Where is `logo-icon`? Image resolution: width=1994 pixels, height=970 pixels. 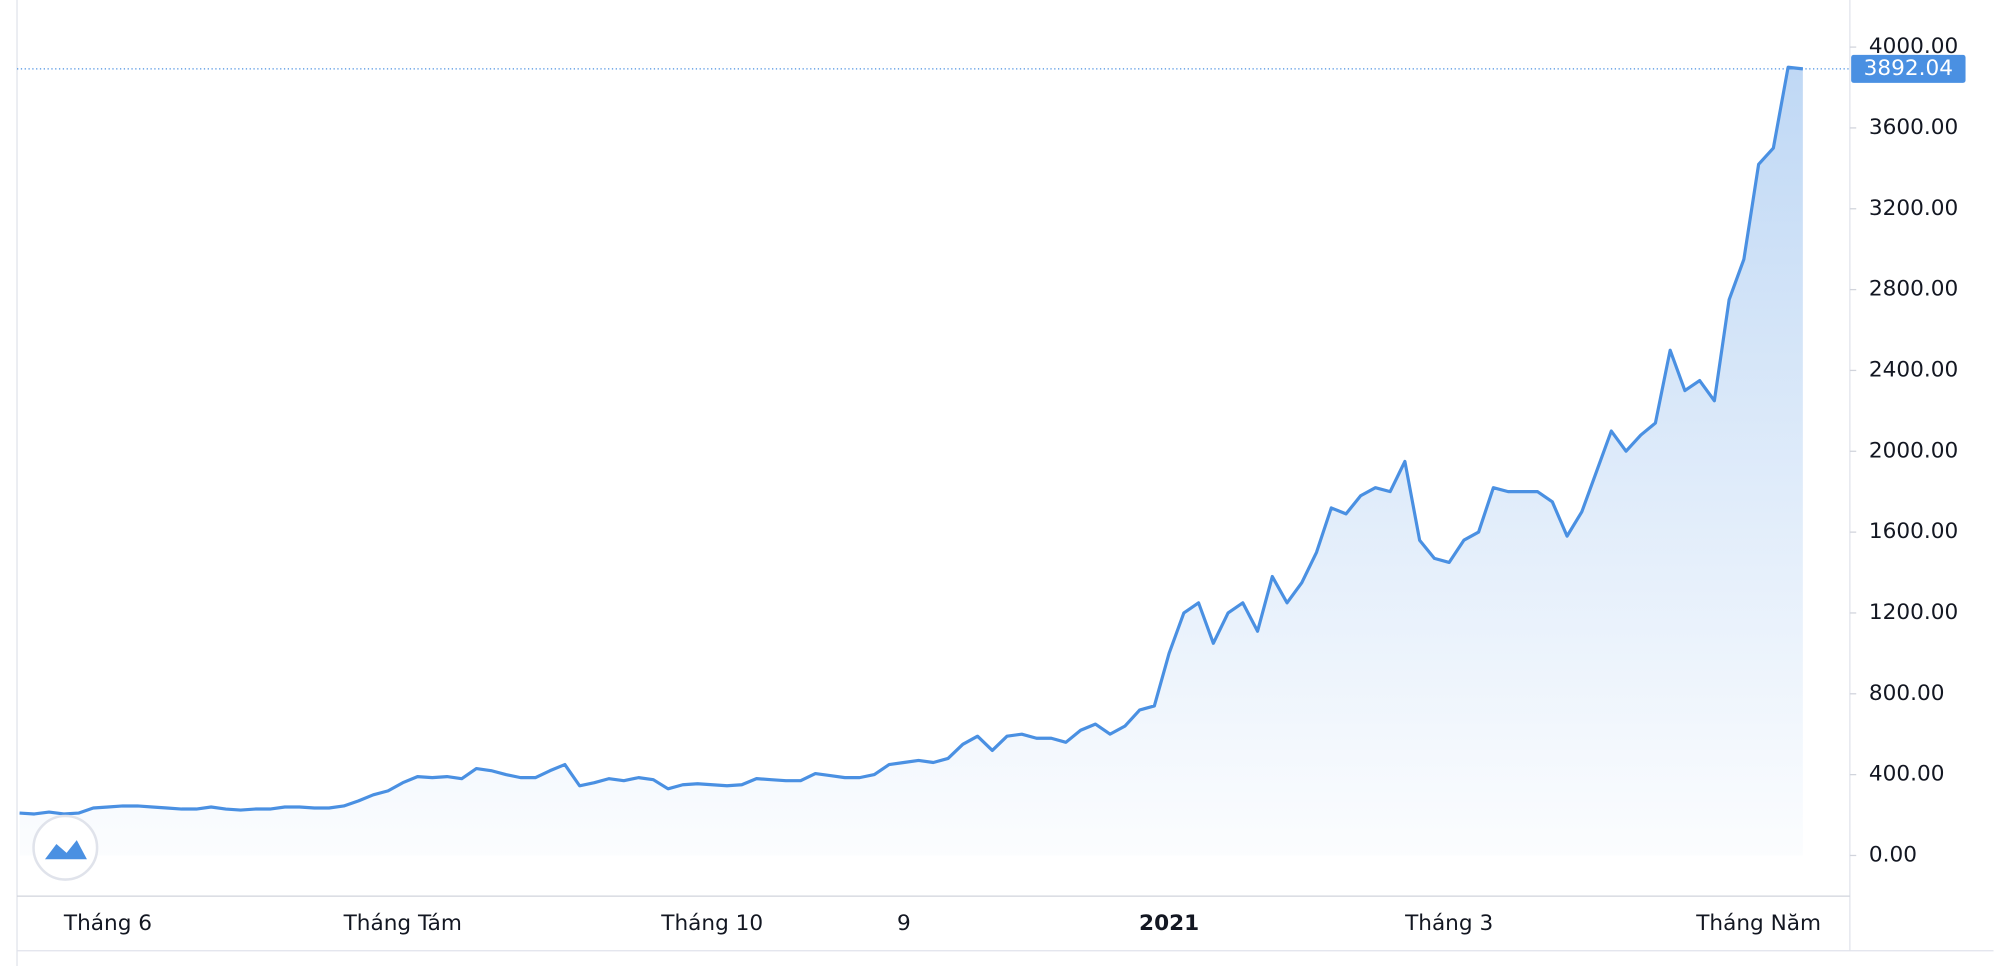 logo-icon is located at coordinates (65, 850).